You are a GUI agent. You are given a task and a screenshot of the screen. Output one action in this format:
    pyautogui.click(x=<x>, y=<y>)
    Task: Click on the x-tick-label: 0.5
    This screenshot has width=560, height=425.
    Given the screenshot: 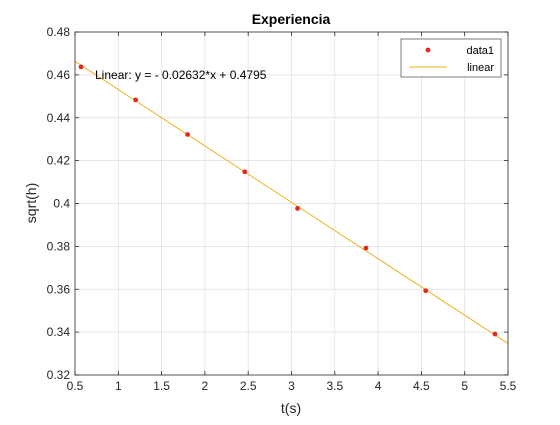 What is the action you would take?
    pyautogui.click(x=75, y=386)
    